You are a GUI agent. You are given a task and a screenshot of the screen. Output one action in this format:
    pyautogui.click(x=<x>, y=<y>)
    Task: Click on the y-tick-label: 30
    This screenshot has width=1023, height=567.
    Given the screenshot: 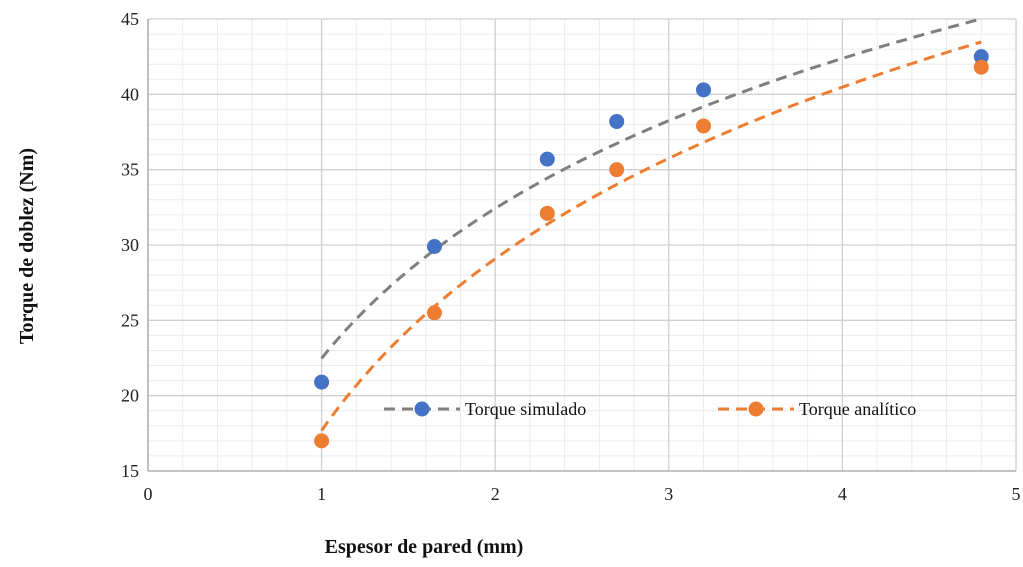 What is the action you would take?
    pyautogui.click(x=130, y=245)
    